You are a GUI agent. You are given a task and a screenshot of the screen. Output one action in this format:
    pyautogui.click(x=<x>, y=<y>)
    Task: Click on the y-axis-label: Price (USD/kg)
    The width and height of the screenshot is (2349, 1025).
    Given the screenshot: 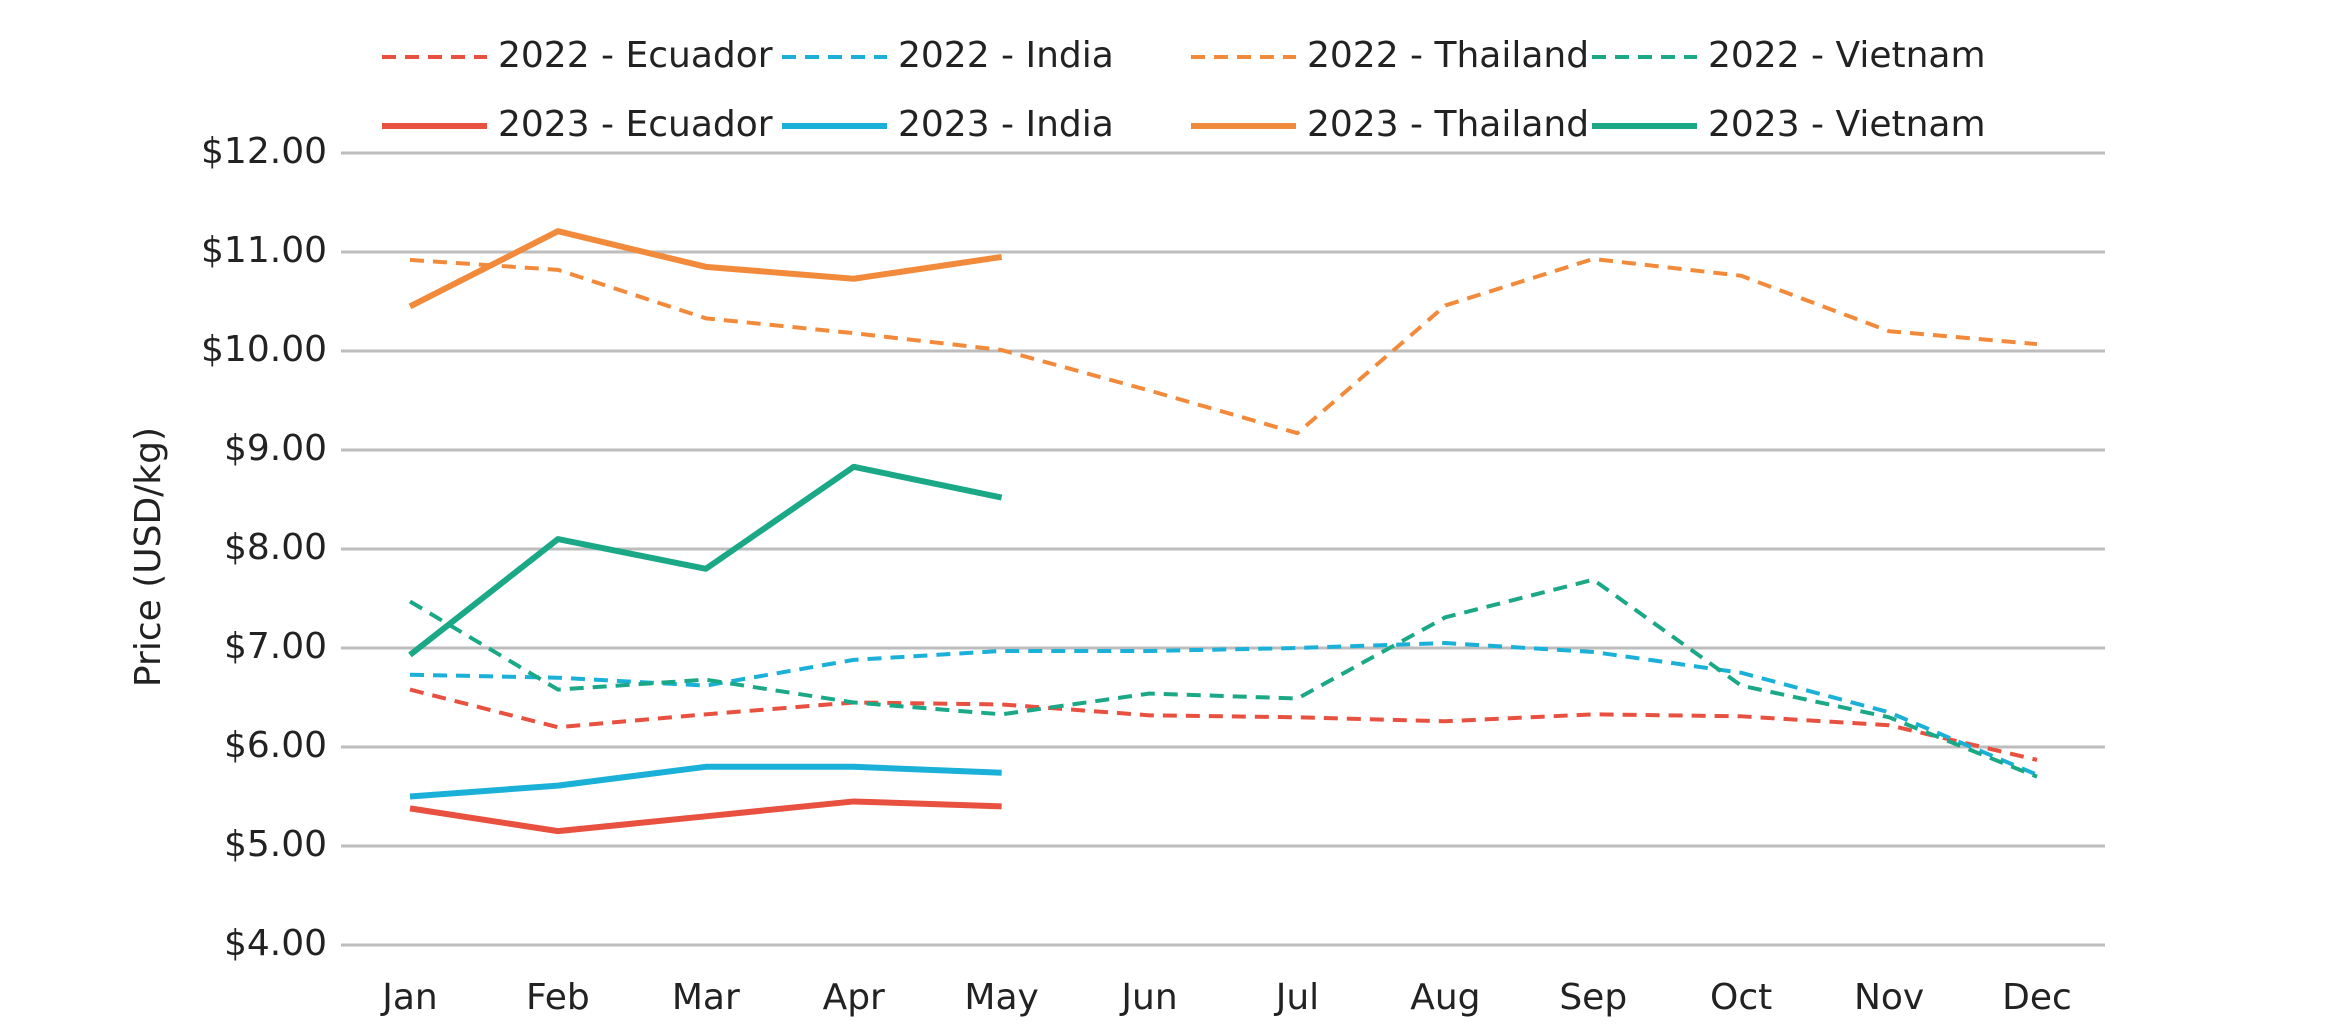 What is the action you would take?
    pyautogui.click(x=148, y=557)
    